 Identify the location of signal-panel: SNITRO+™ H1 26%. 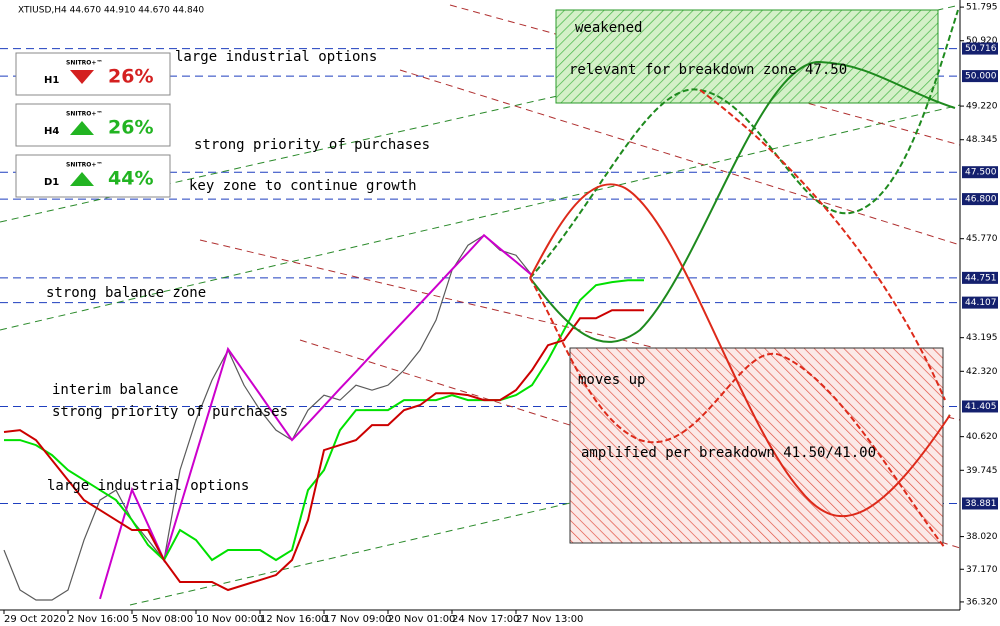
(93, 74).